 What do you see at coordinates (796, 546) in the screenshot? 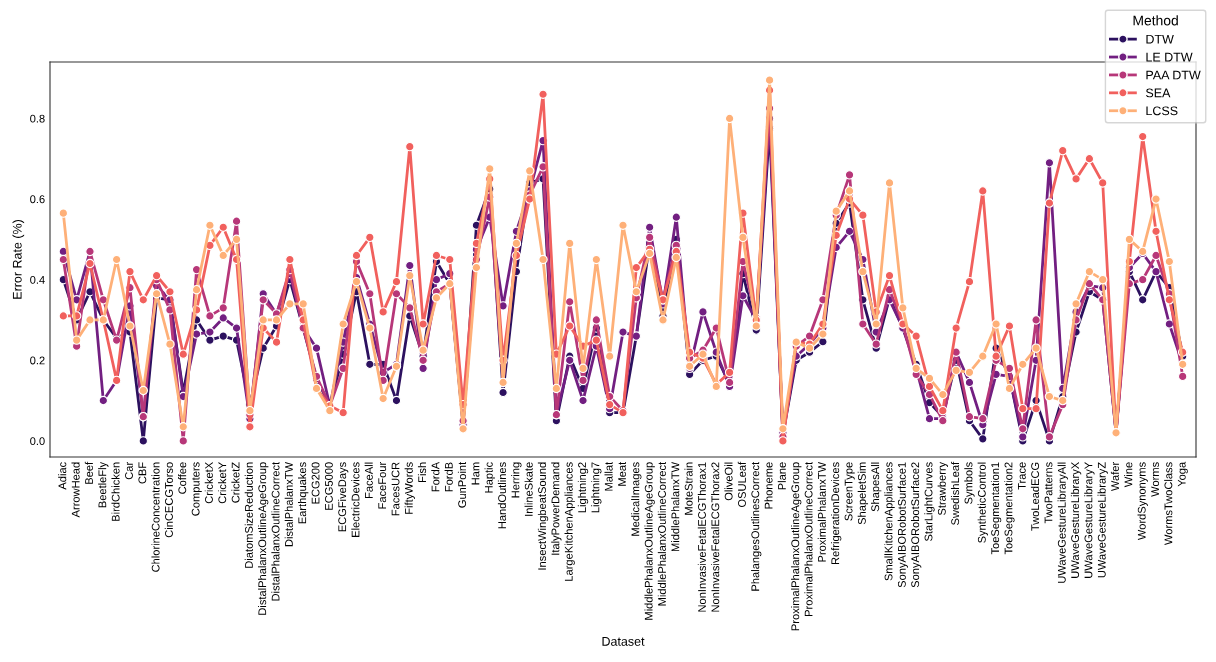
I see `x-tick-label: ProximalPhalanxOutlineAgeGroup` at bounding box center [796, 546].